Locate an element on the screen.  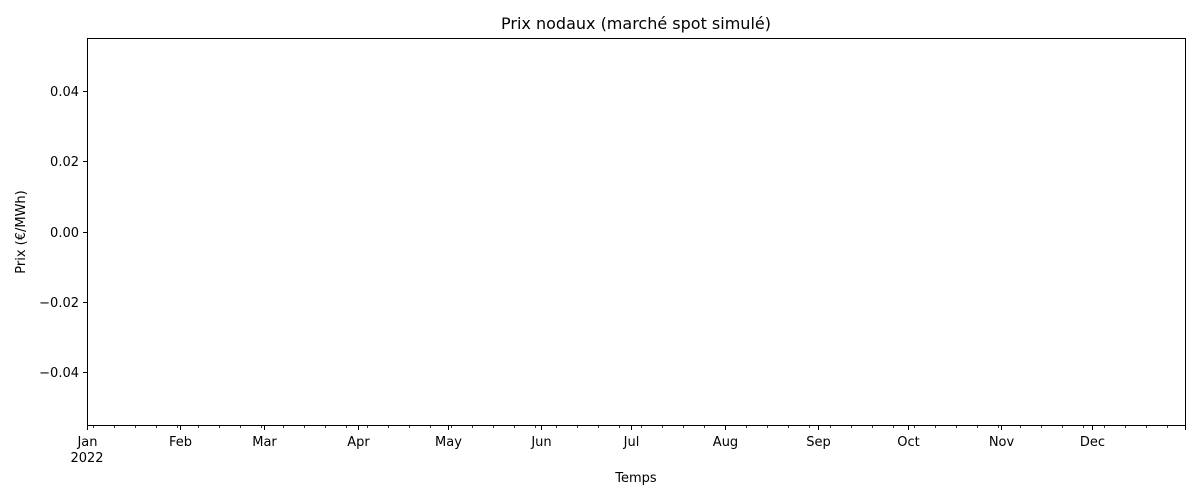
x-tick-label: Jan is located at coordinates (86, 442).